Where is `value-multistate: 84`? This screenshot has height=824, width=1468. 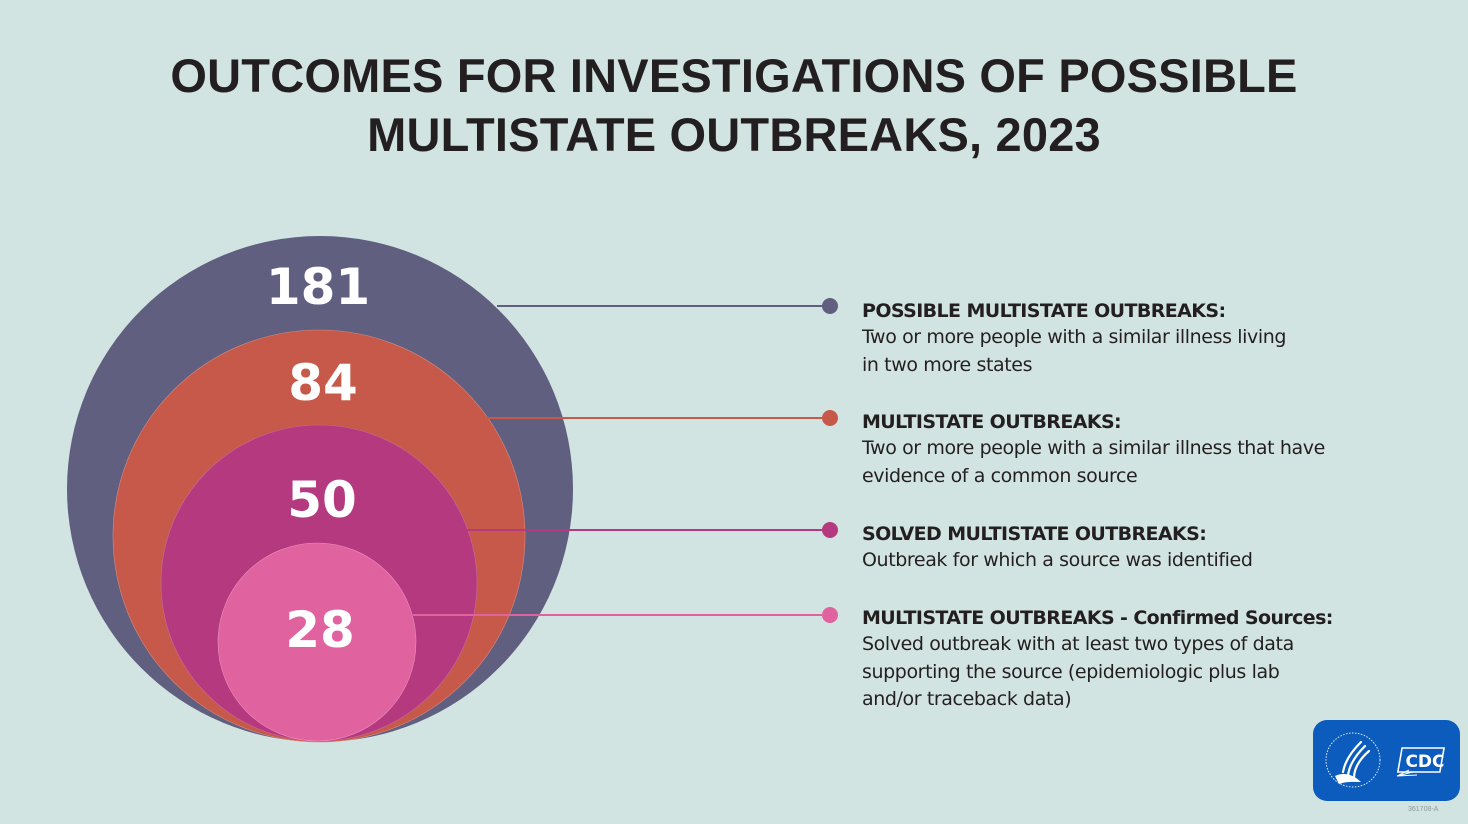
value-multistate: 84 is located at coordinates (323, 383).